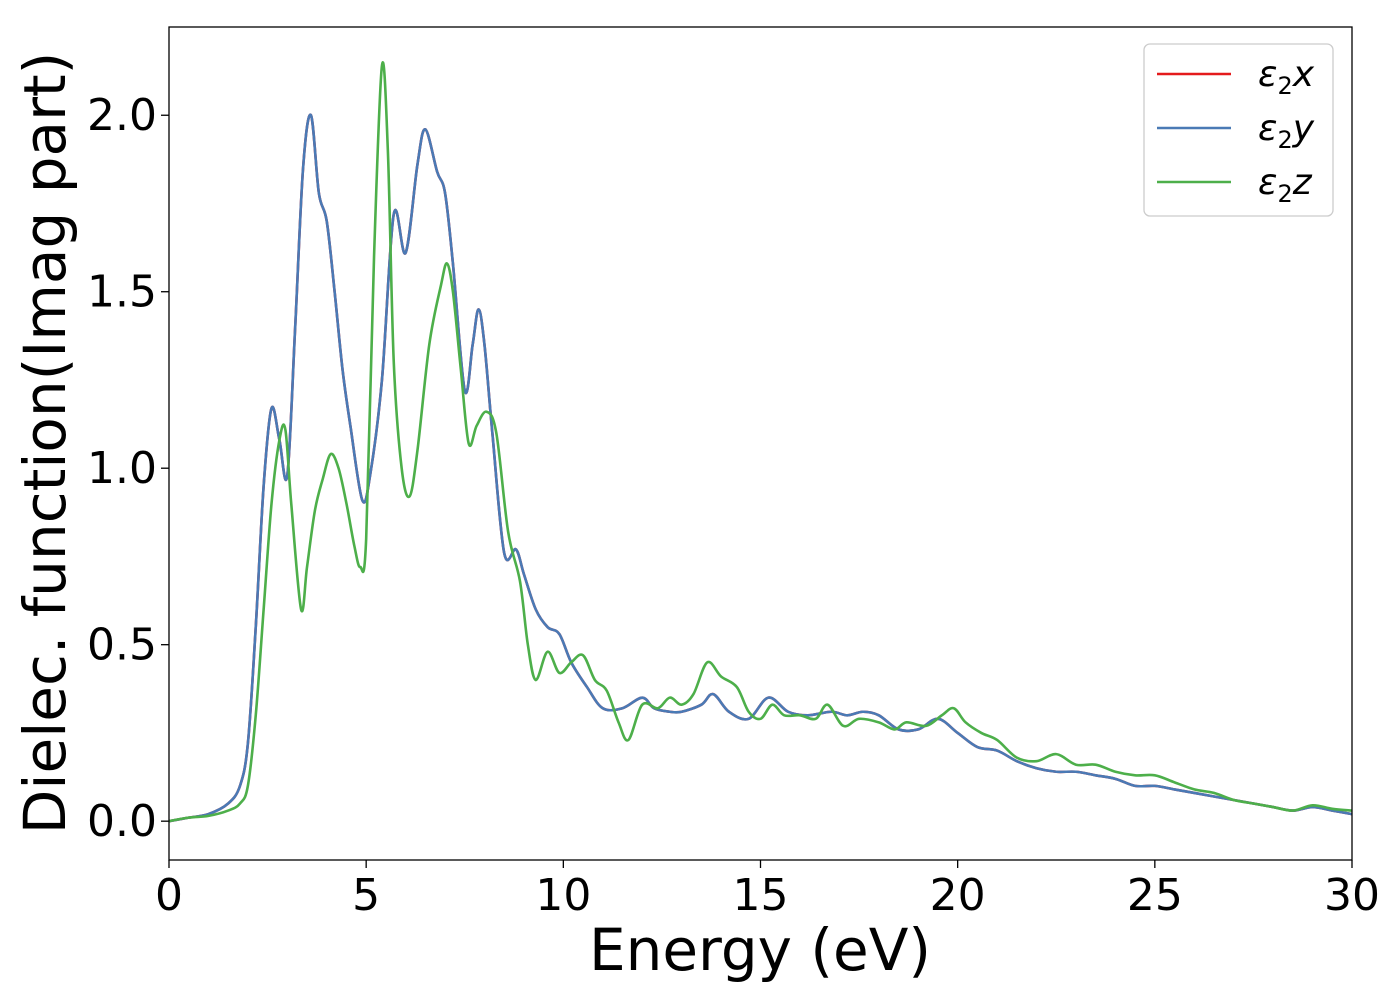  I want to click on y-tick-label: 1.5, so click(122, 292).